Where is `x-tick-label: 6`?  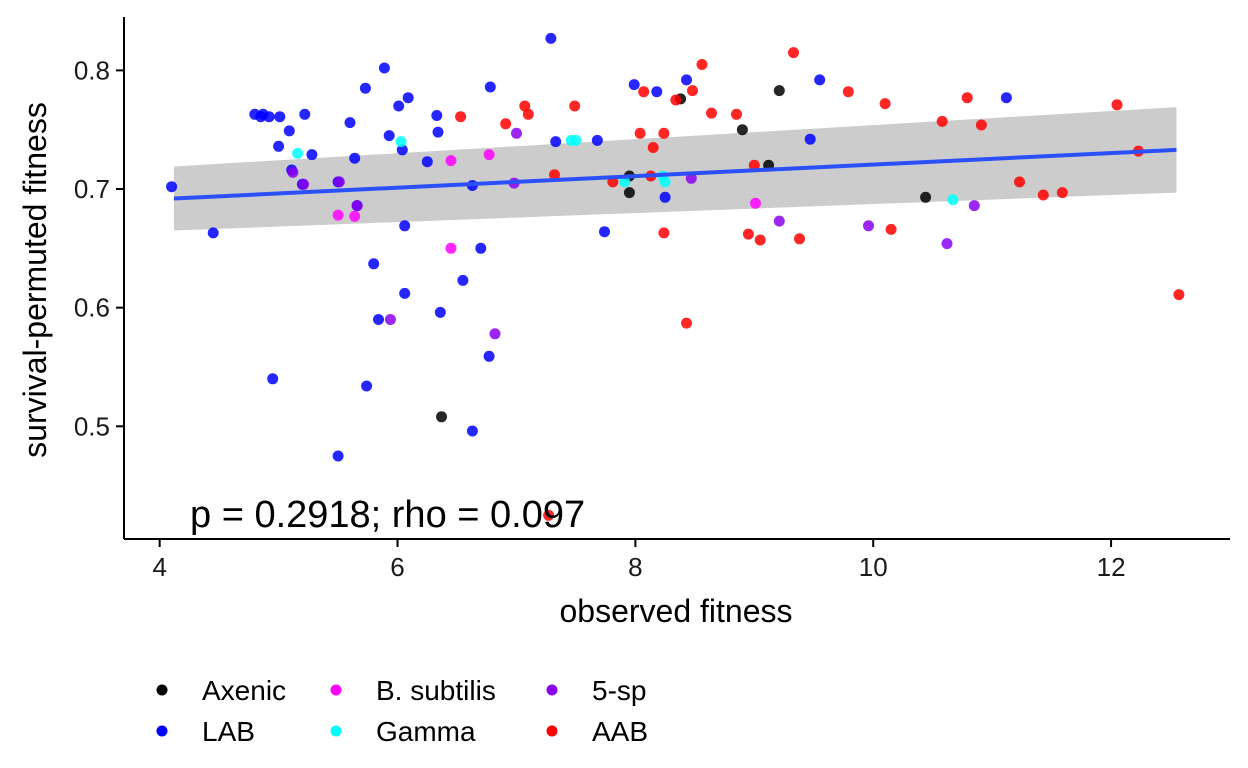
x-tick-label: 6 is located at coordinates (397, 567).